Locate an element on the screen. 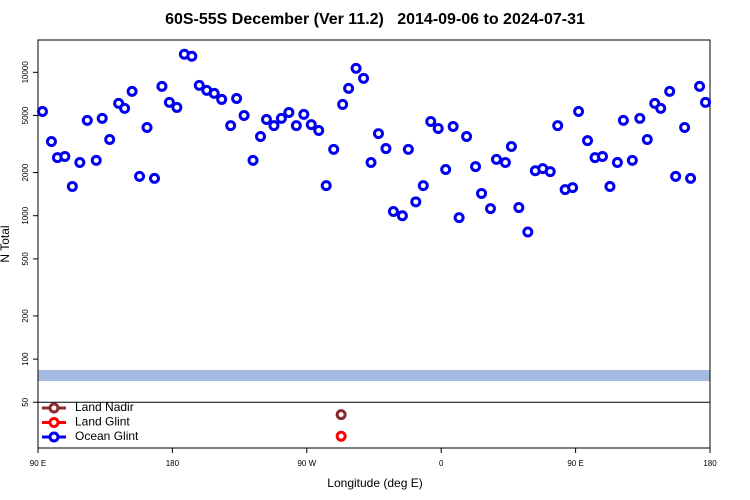 The image size is (750, 500). y-tick-label: 50 is located at coordinates (25, 401).